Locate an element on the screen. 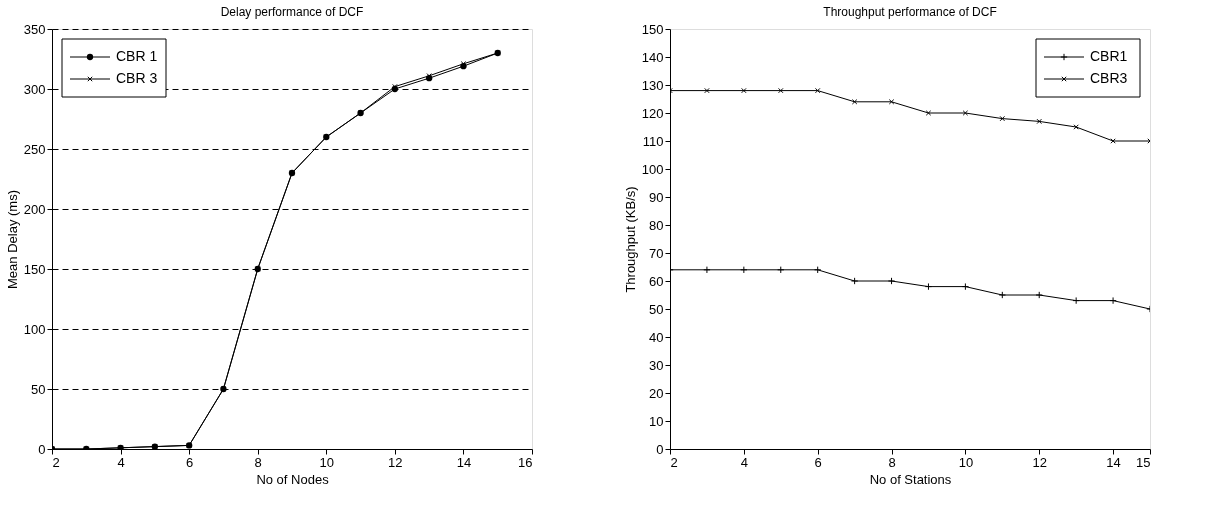  y-axis-title: Throughput (KB/s) is located at coordinates (630, 239).